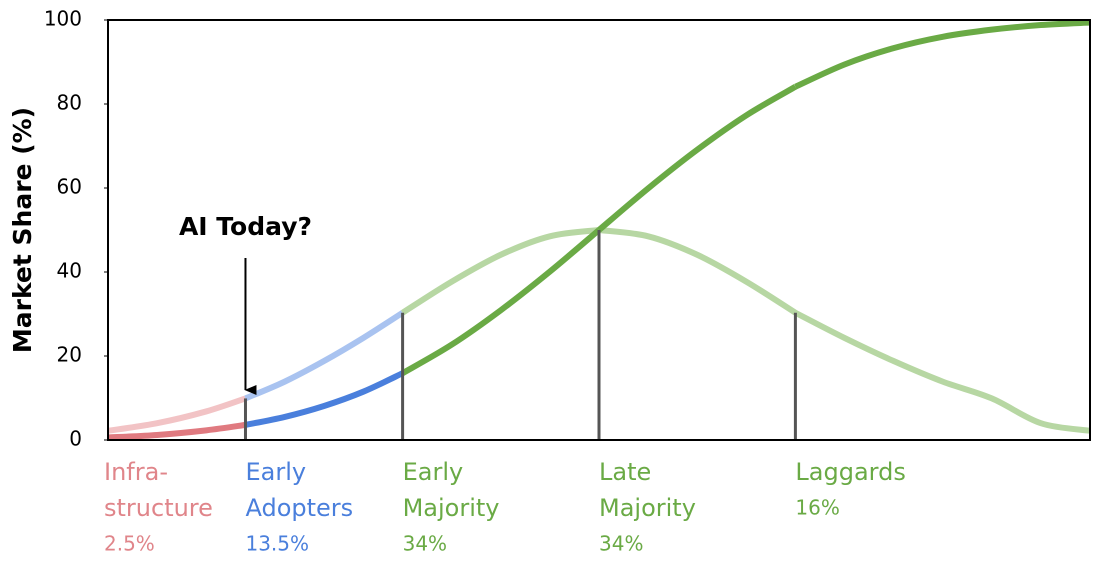 The width and height of the screenshot is (1120, 570). What do you see at coordinates (22, 230) in the screenshot?
I see `y-axis-label: Market Share (%)` at bounding box center [22, 230].